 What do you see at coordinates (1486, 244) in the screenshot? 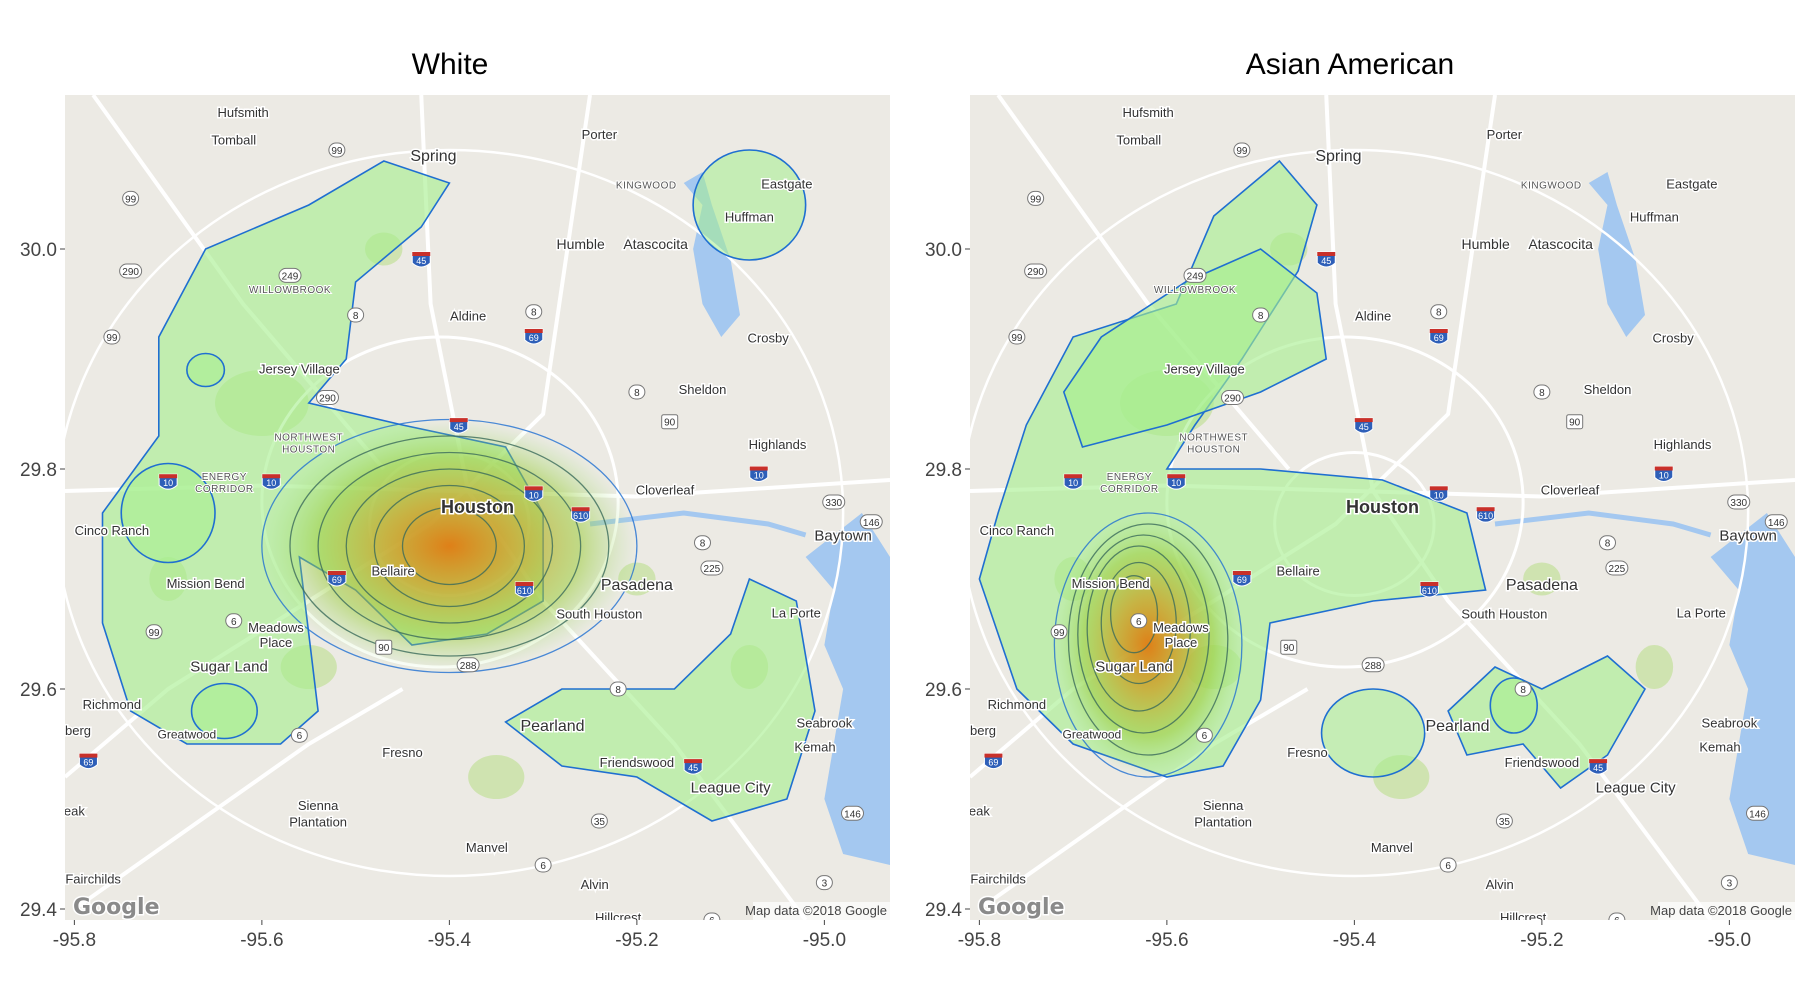
I see `place-label: Humble` at bounding box center [1486, 244].